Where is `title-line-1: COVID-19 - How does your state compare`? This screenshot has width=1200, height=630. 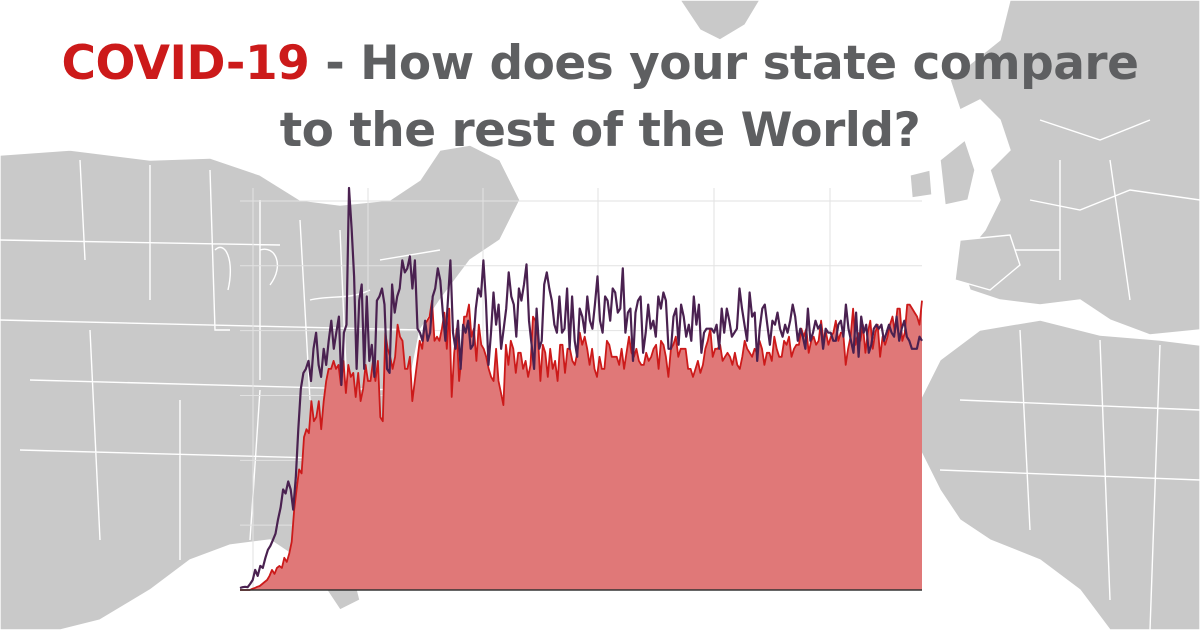 title-line-1: COVID-19 - How does your state compare is located at coordinates (600, 63).